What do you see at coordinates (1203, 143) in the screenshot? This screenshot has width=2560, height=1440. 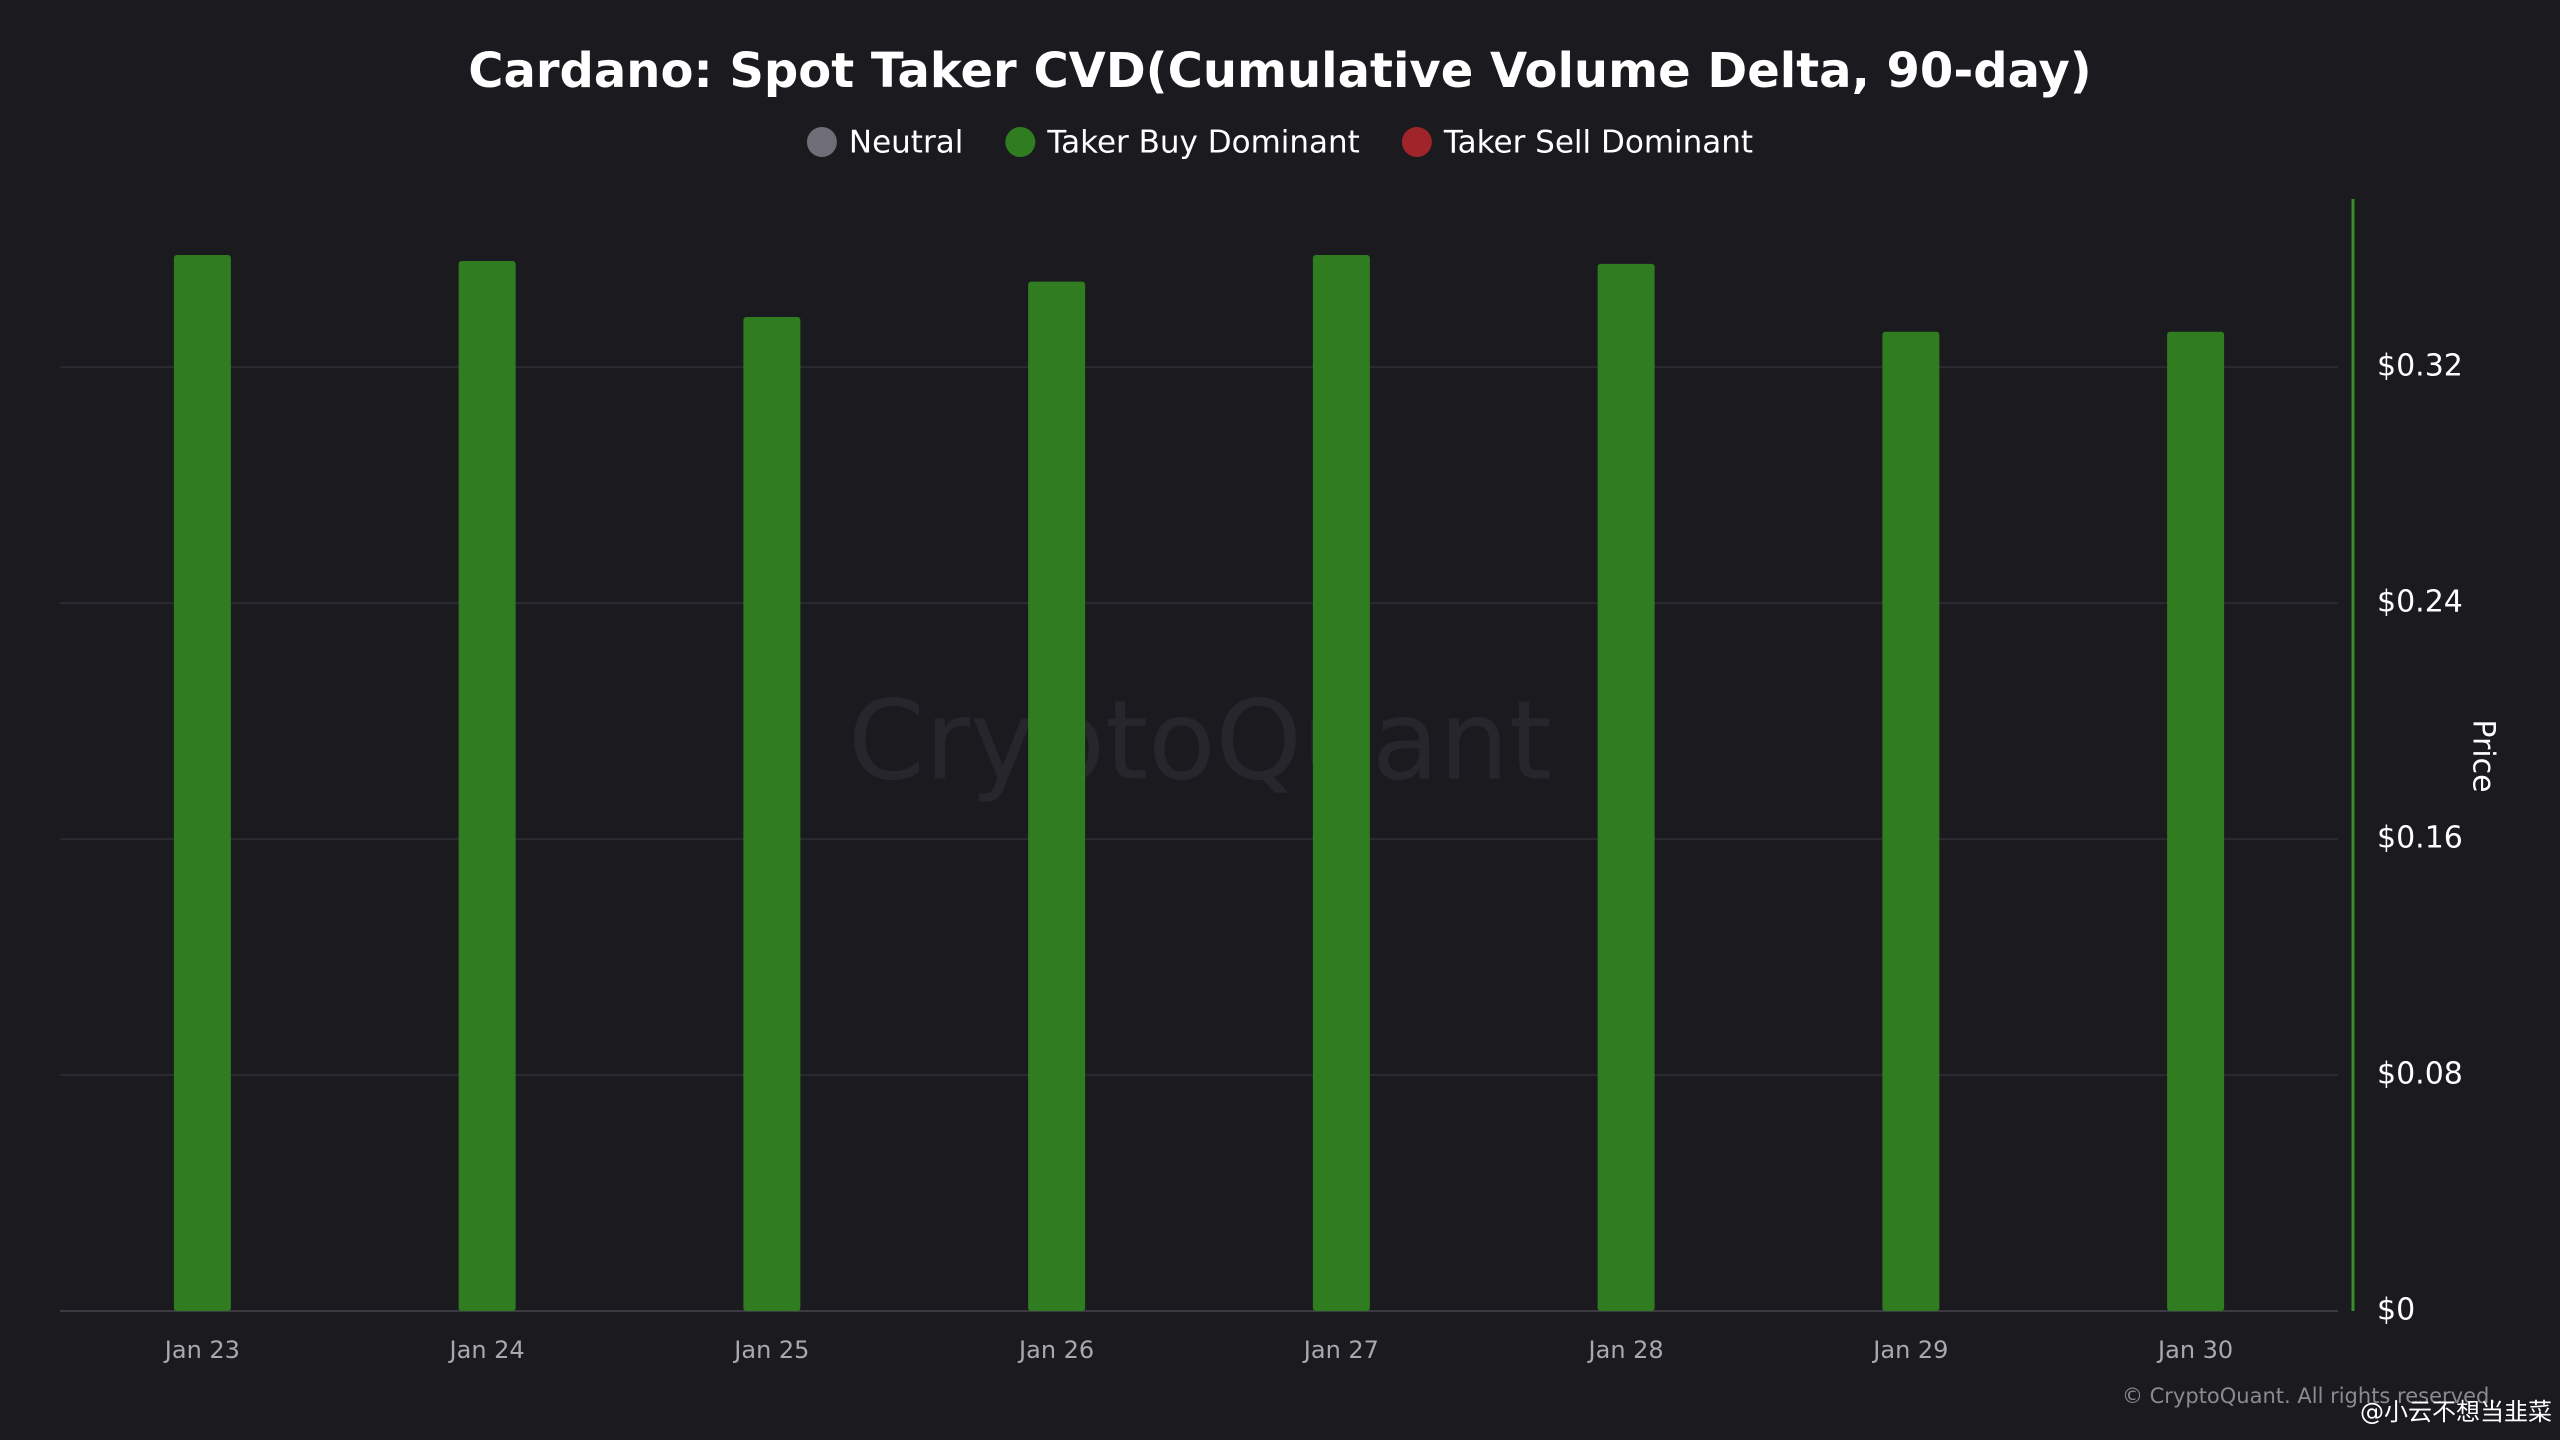 I see `legend-label: Taker Buy Dominant` at bounding box center [1203, 143].